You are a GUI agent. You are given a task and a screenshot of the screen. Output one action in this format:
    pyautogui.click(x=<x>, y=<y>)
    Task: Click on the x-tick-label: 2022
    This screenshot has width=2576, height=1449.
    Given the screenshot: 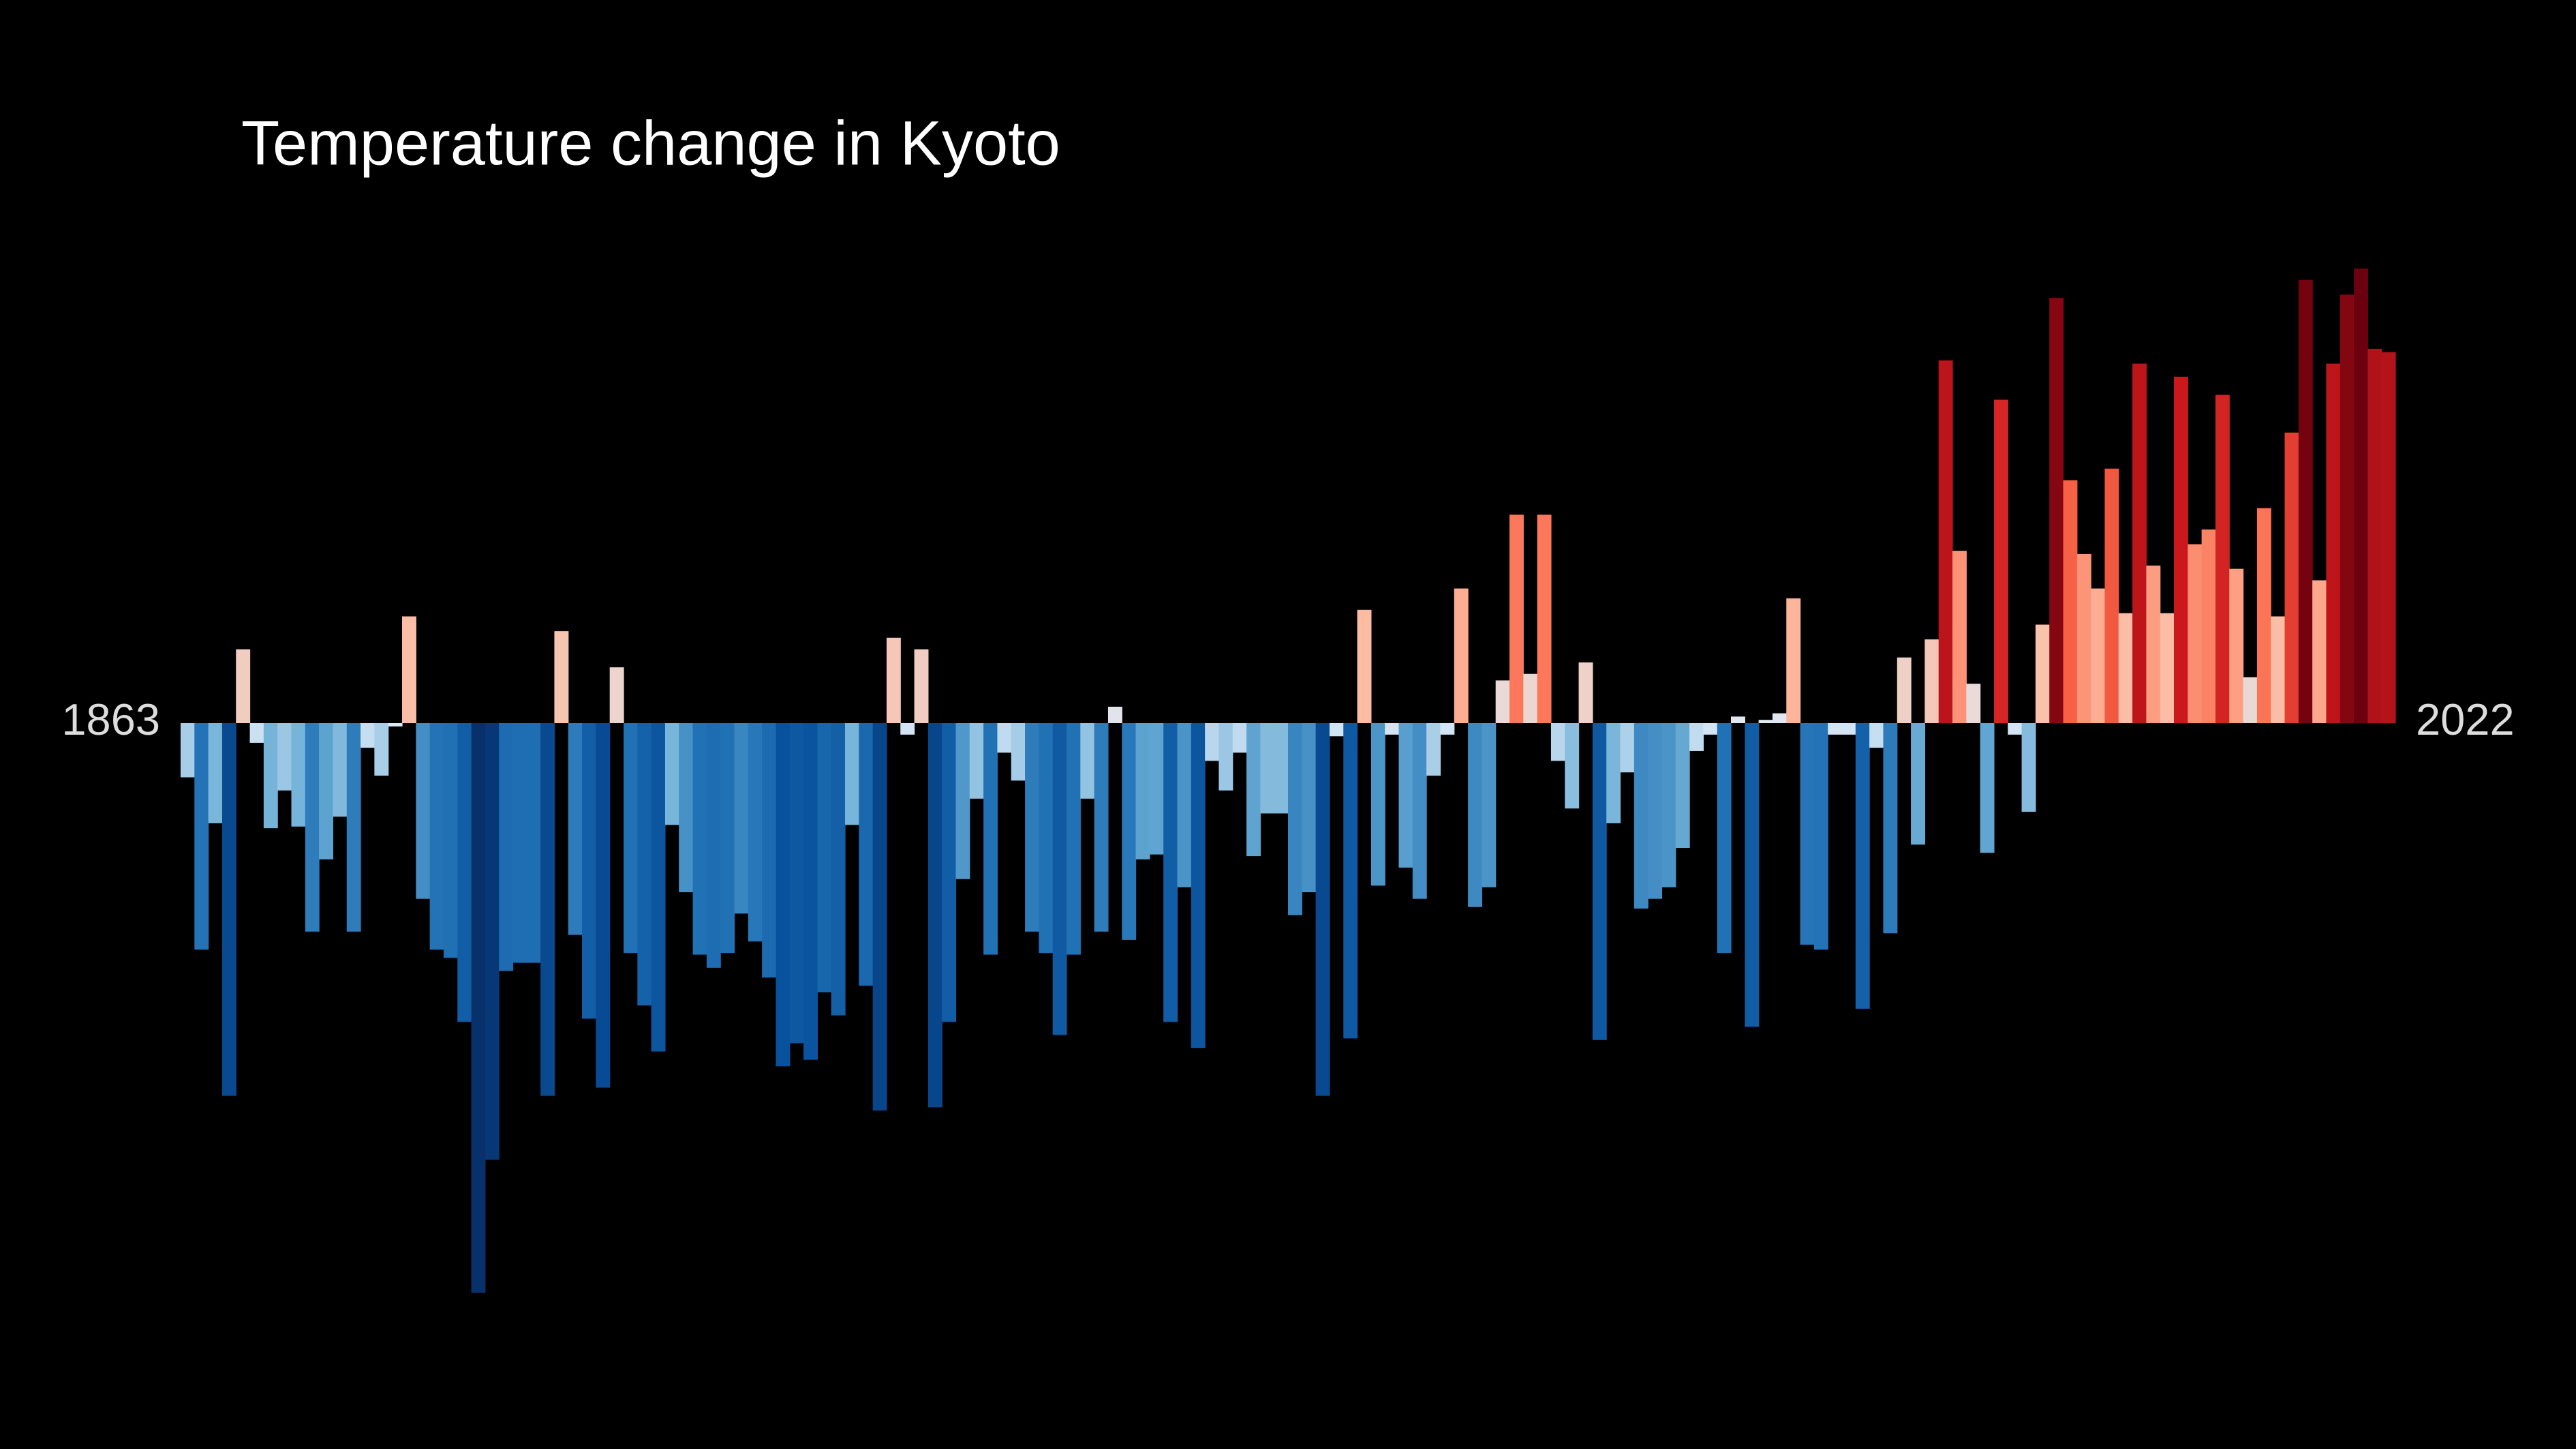 What is the action you would take?
    pyautogui.click(x=2465, y=719)
    